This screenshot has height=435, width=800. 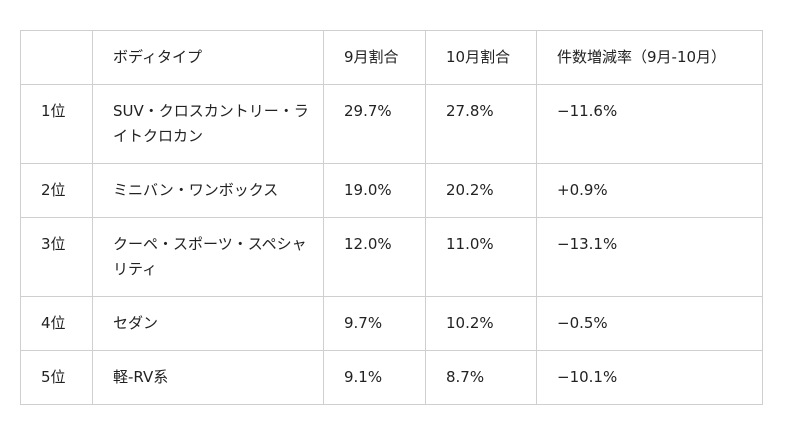 What do you see at coordinates (481, 323) in the screenshot?
I see `october-share-cell: 10.2%` at bounding box center [481, 323].